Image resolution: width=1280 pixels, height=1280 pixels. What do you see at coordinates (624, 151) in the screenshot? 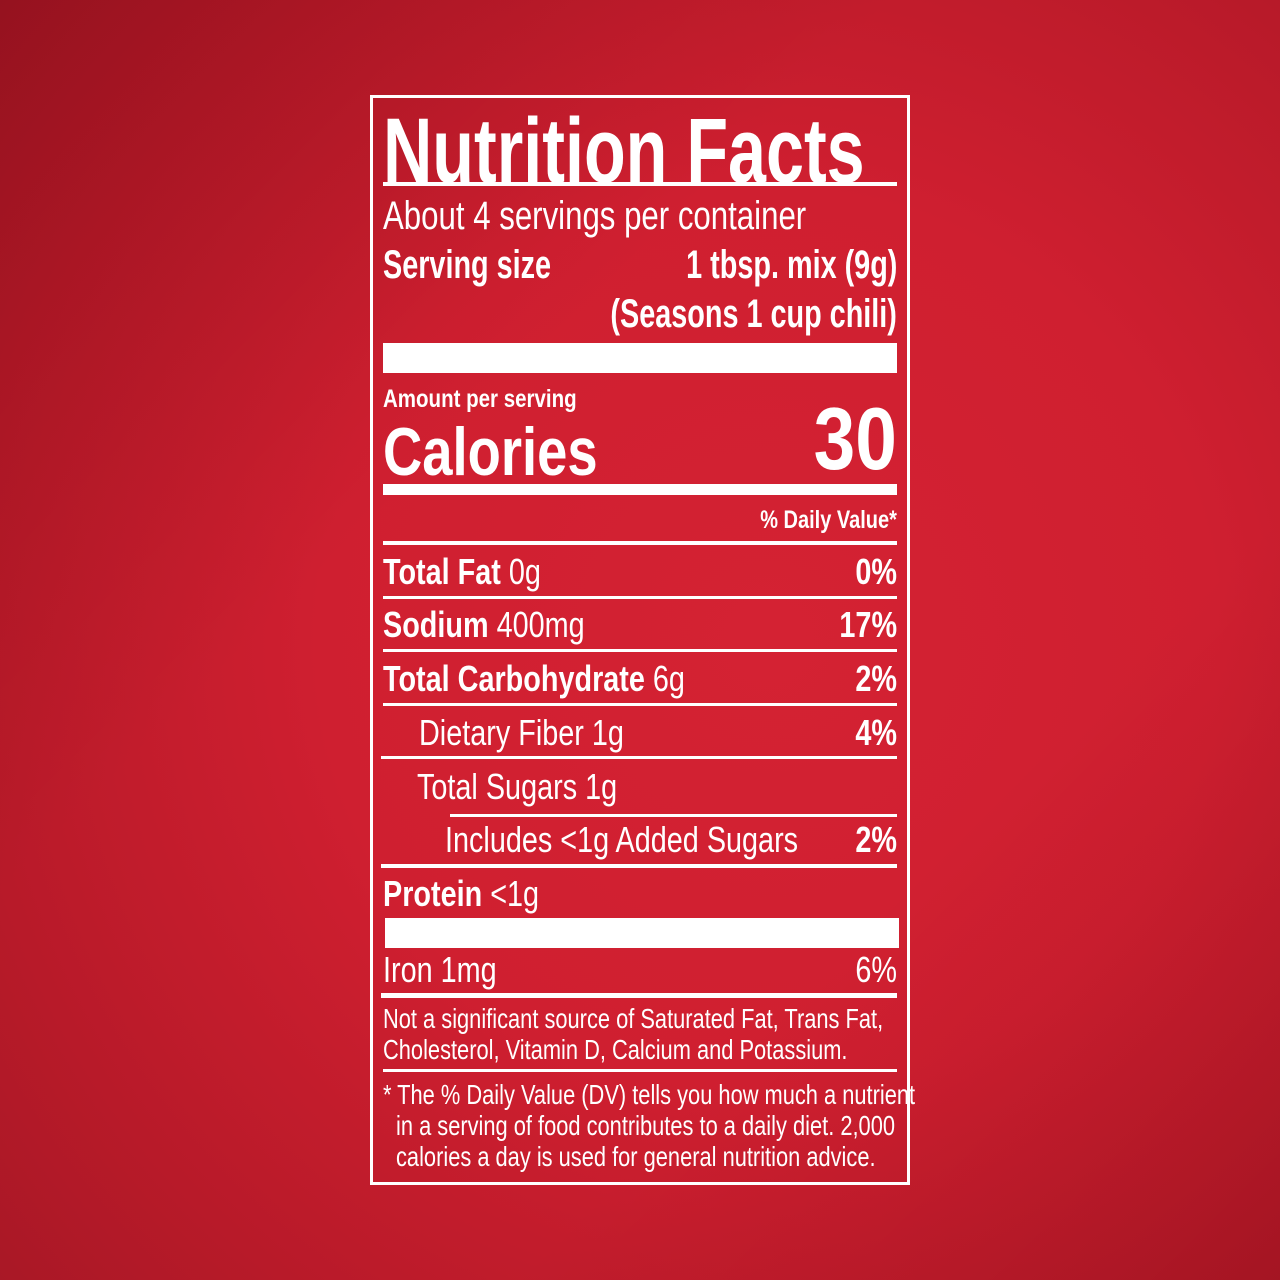
I see `label-title: Nutrition Facts` at bounding box center [624, 151].